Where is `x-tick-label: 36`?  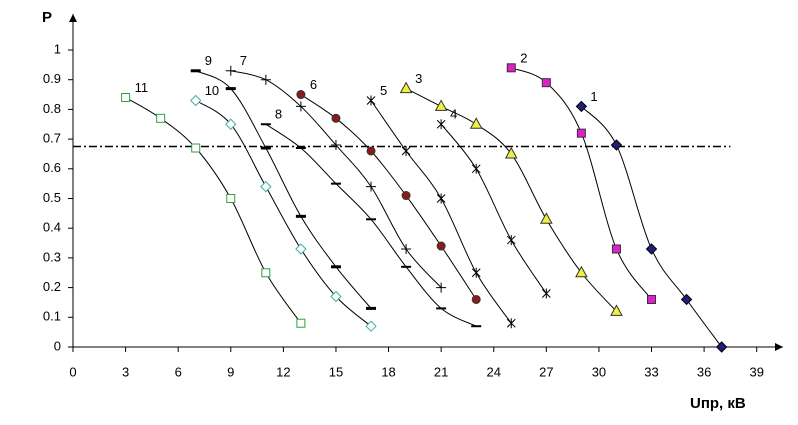 x-tick-label: 36 is located at coordinates (704, 371).